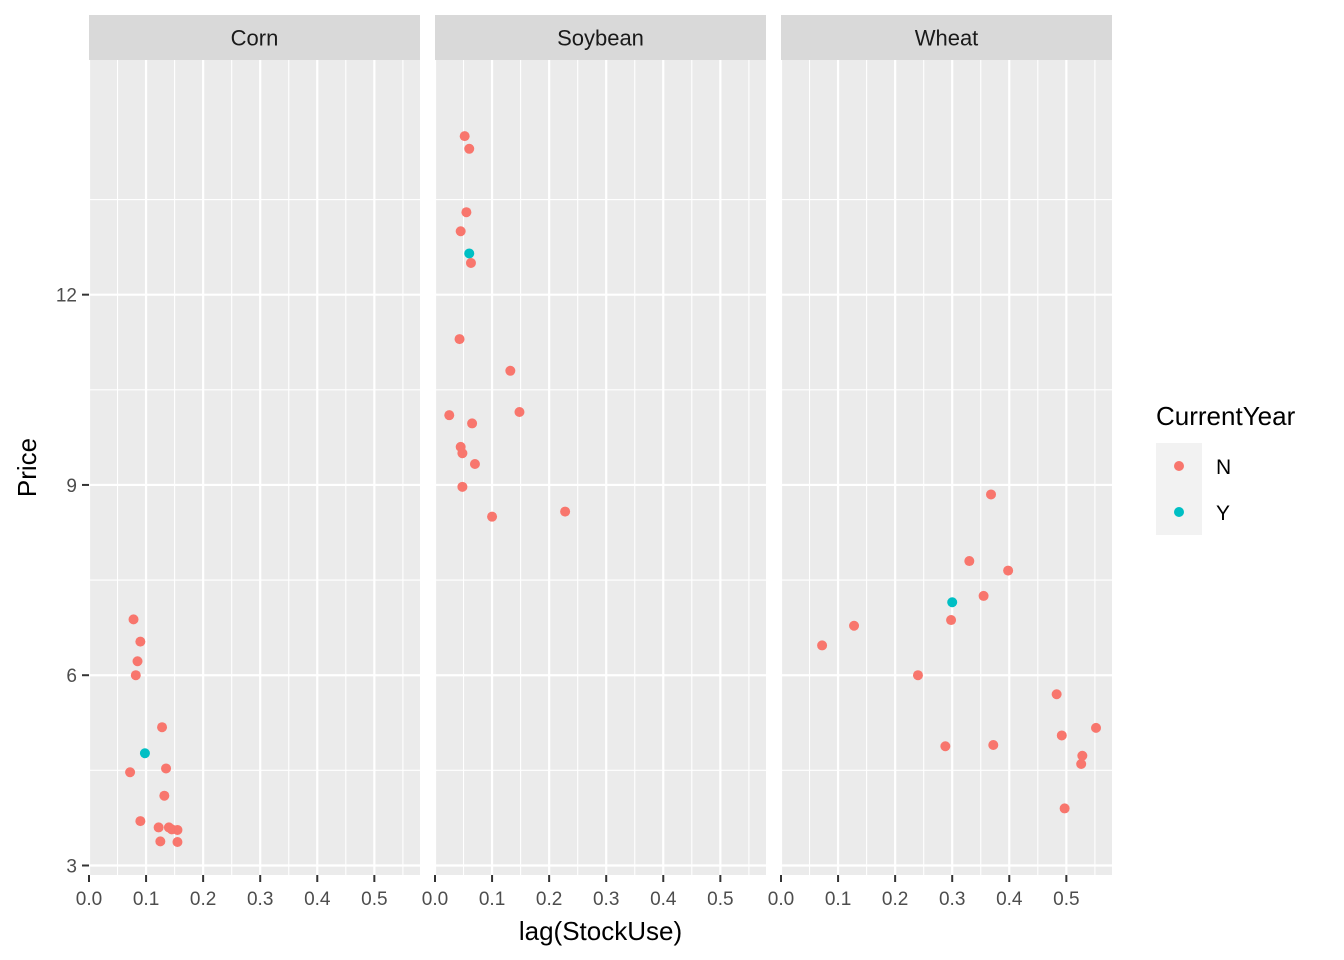 This screenshot has height=960, width=1344. Describe the element at coordinates (66, 296) in the screenshot. I see `y-tick-label: 12` at that location.